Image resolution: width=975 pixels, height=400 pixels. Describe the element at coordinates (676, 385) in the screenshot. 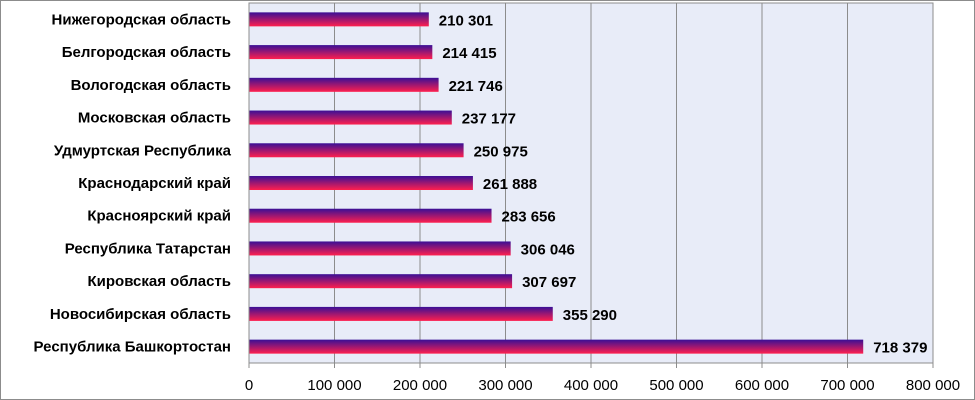

I see `x-tick-label: 500 000` at that location.